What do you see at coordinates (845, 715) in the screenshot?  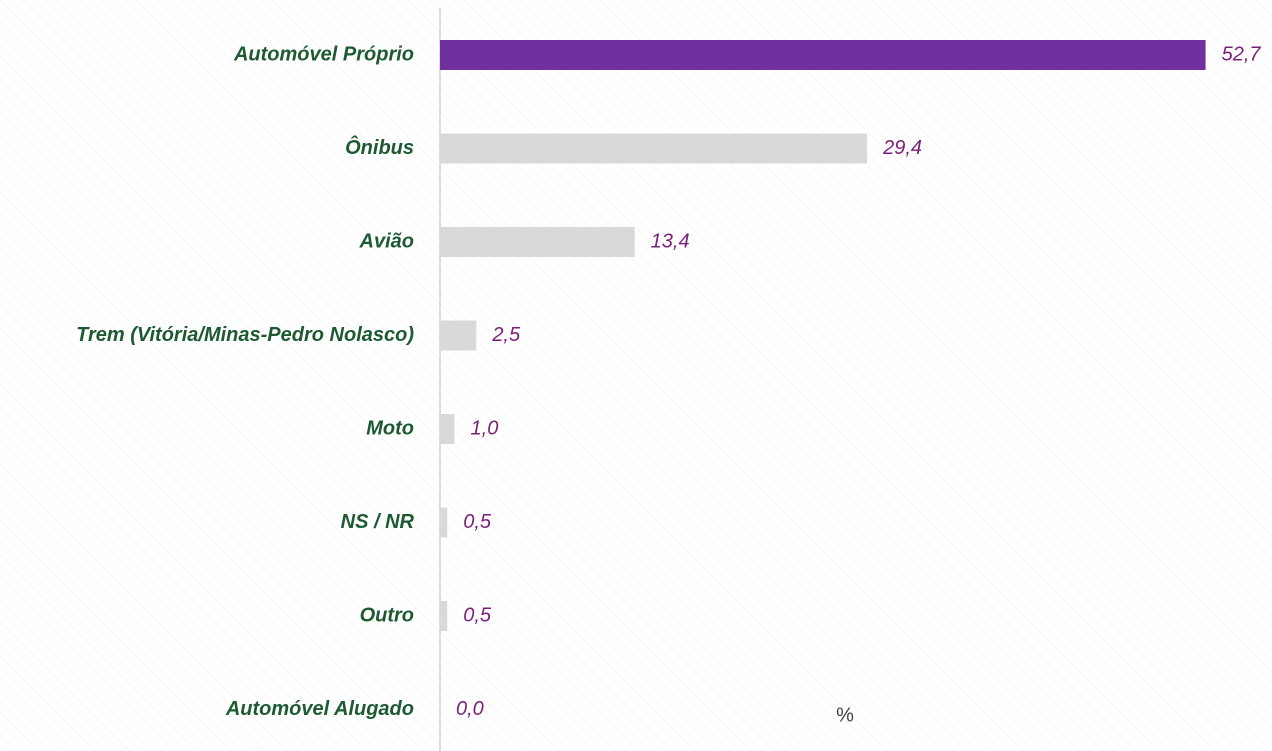 I see `x-axis-label: %` at bounding box center [845, 715].